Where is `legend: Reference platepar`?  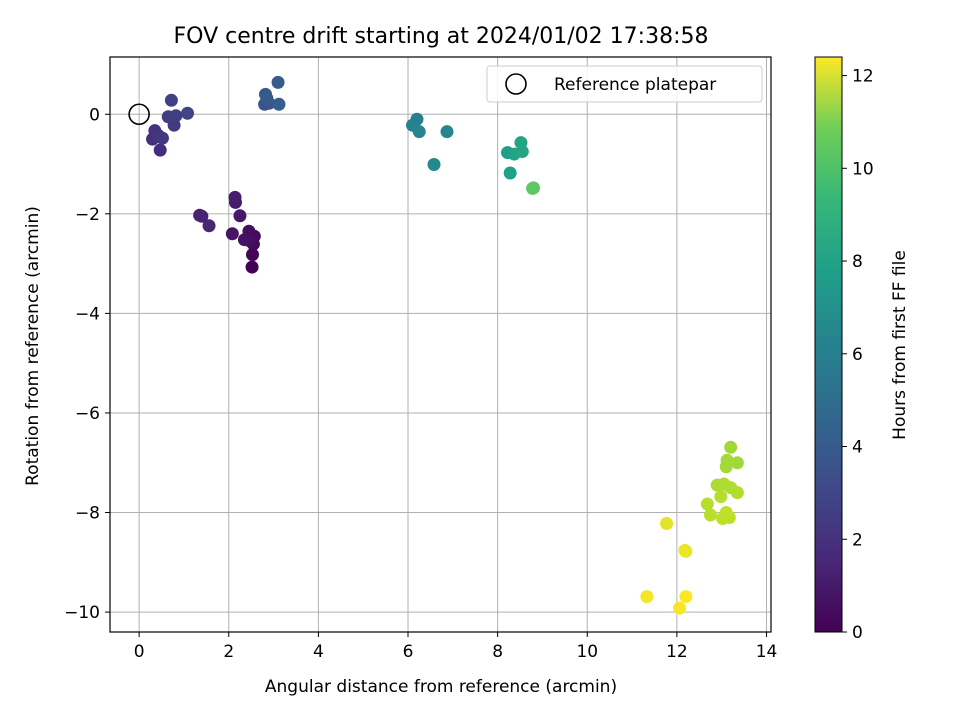
legend: Reference platepar is located at coordinates (624, 84).